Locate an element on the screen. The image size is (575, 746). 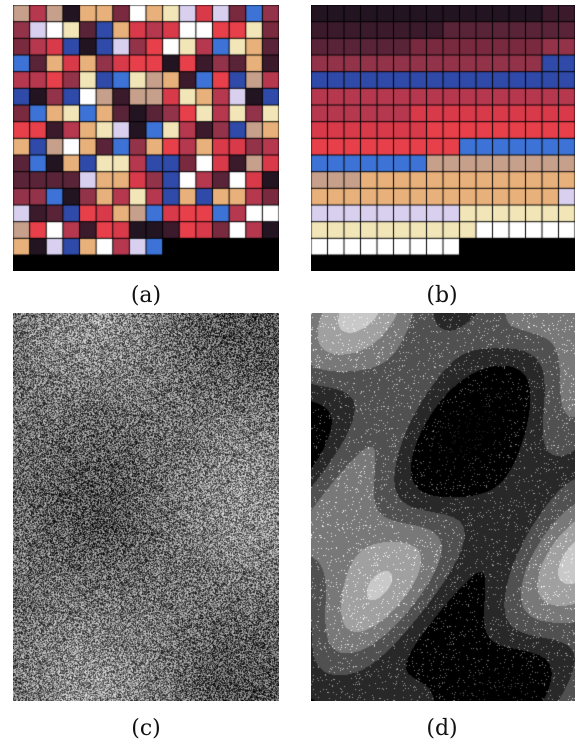
caption-a: (a) is located at coordinates (146, 295).